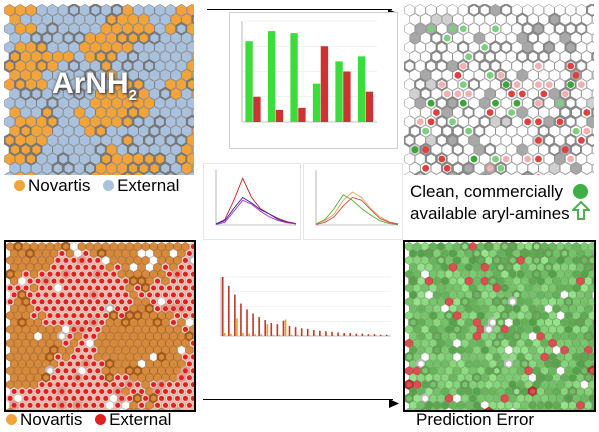 This screenshot has height=432, width=599. Describe the element at coordinates (353, 201) in the screenshot. I see `line-chart-right` at that location.